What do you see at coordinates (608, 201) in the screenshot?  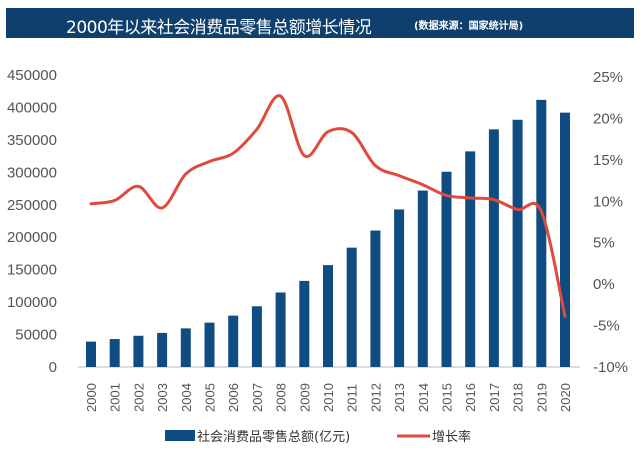 I see `y-right-tick-label: 10%` at bounding box center [608, 201].